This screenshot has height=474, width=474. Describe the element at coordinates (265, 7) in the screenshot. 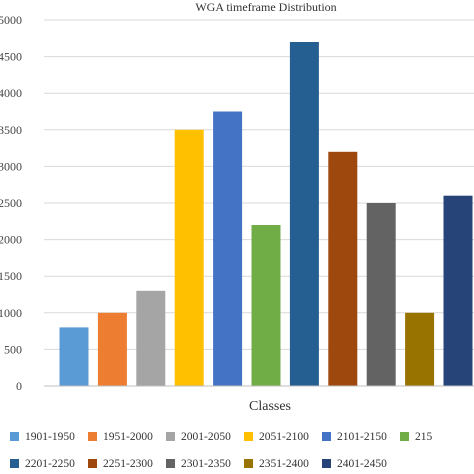

I see `chart-title: WGA timeframe Distribution` at that location.